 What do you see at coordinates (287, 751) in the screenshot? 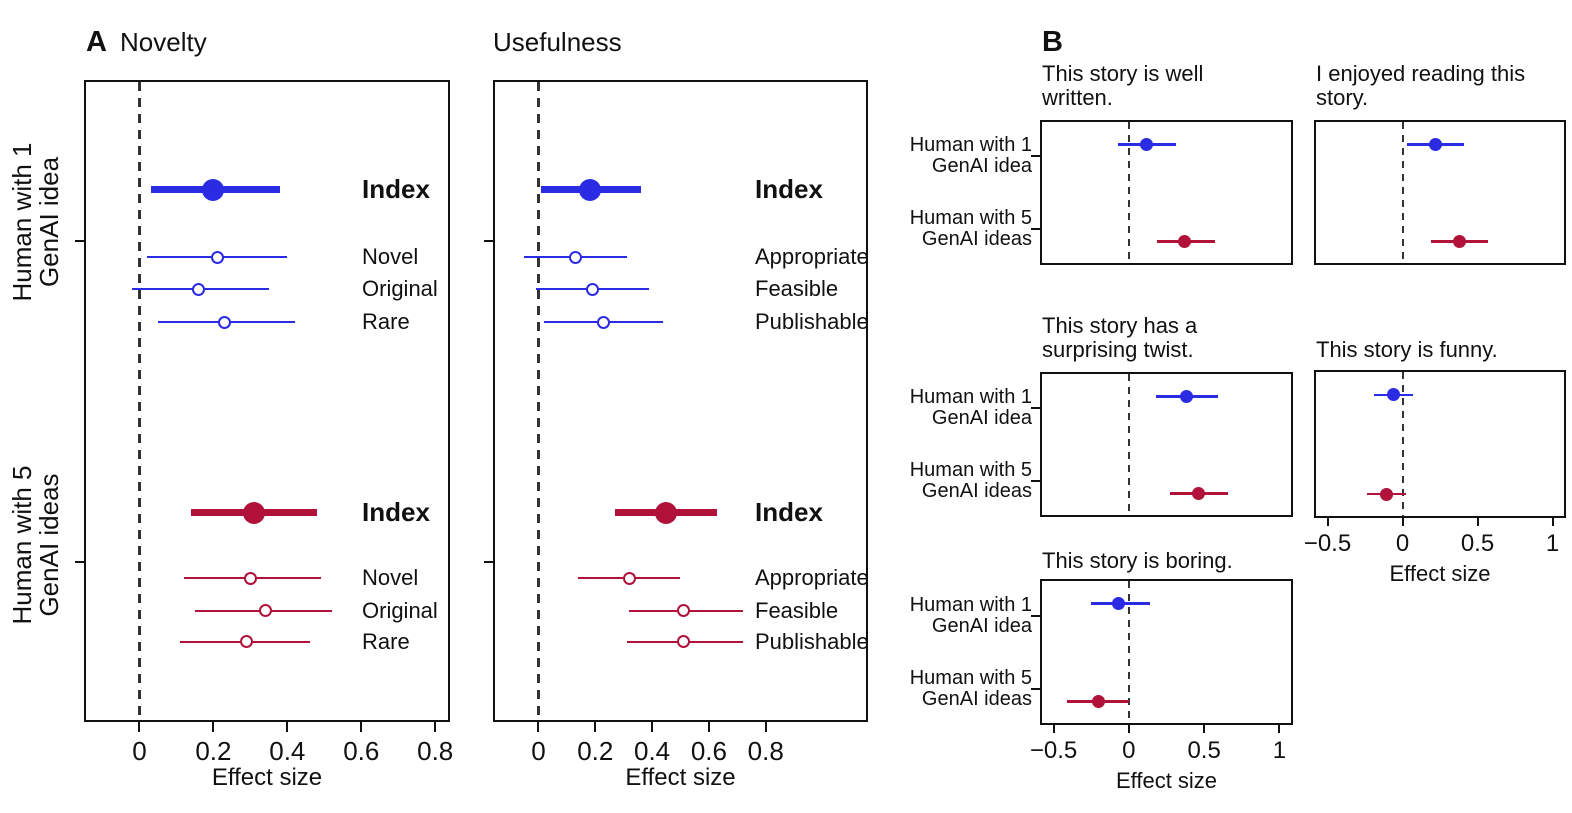
I see `novelty-xtick-label-2: 0.4` at bounding box center [287, 751].